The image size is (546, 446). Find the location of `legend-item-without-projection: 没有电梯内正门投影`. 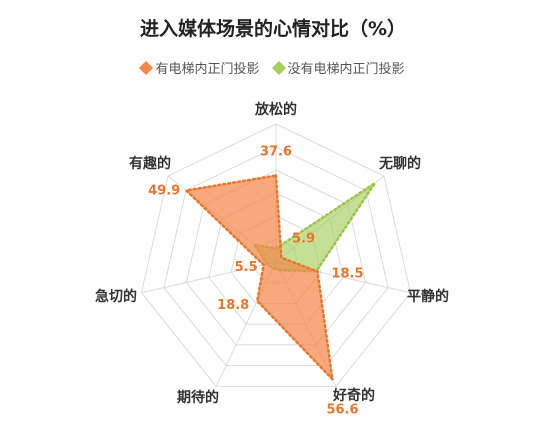

legend-item-without-projection: 没有电梯内正门投影 is located at coordinates (338, 67).